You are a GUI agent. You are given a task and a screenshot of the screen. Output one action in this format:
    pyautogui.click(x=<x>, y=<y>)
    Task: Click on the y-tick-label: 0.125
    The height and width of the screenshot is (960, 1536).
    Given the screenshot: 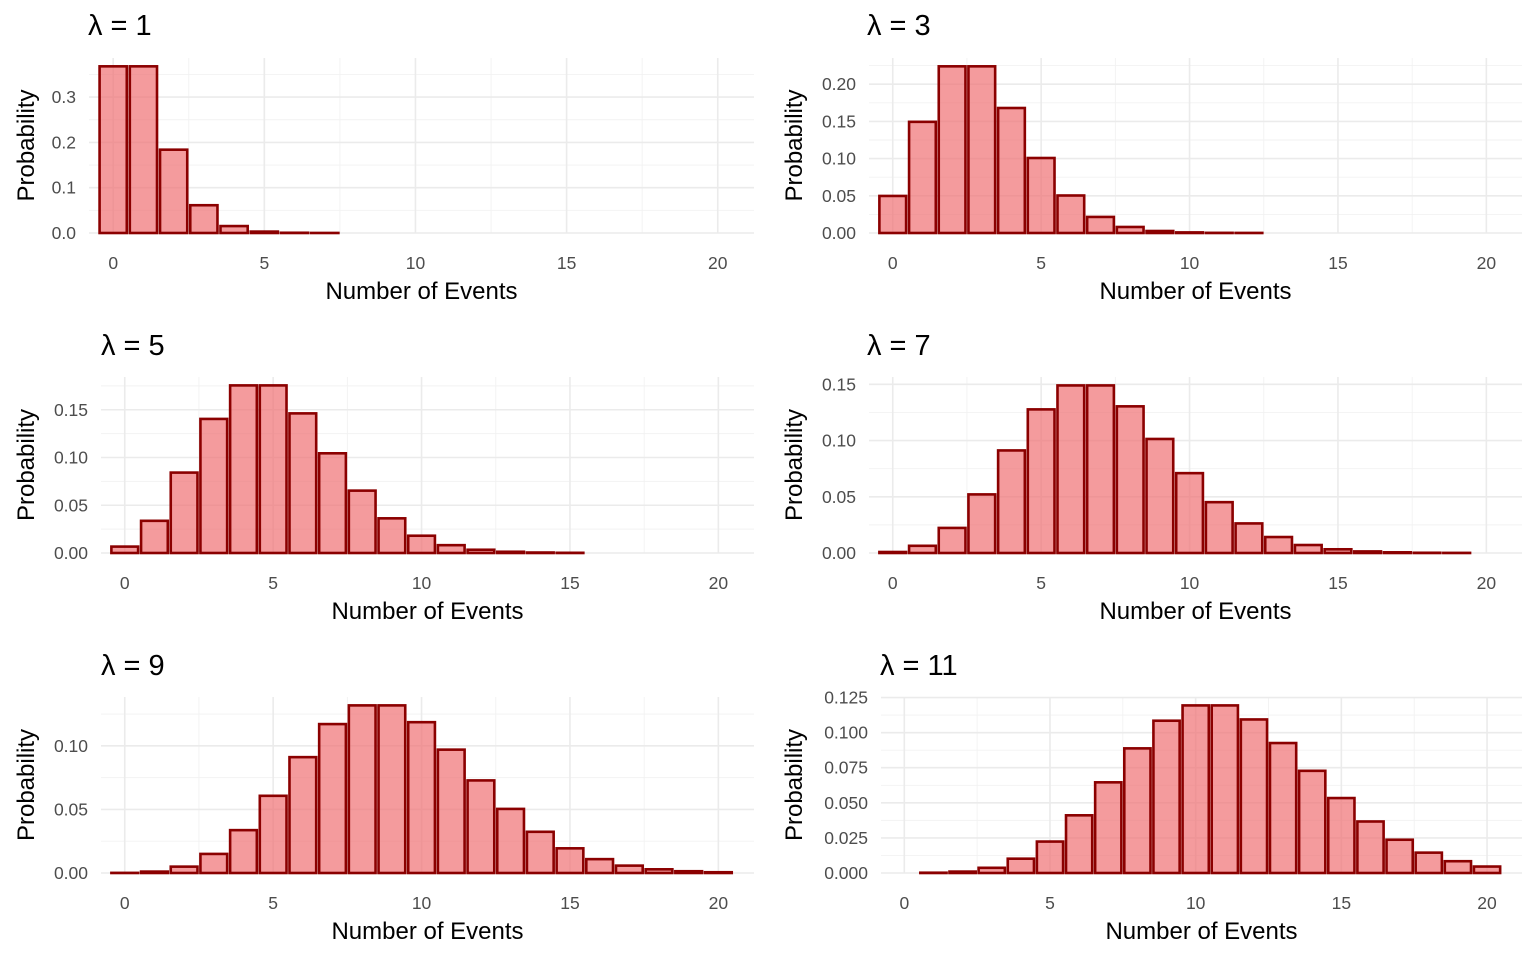 What is the action you would take?
    pyautogui.click(x=846, y=698)
    